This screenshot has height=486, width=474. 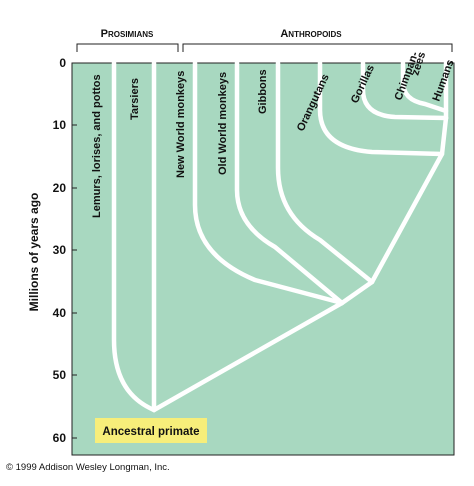 I want to click on y-tick-label-60: 60, so click(x=60, y=438).